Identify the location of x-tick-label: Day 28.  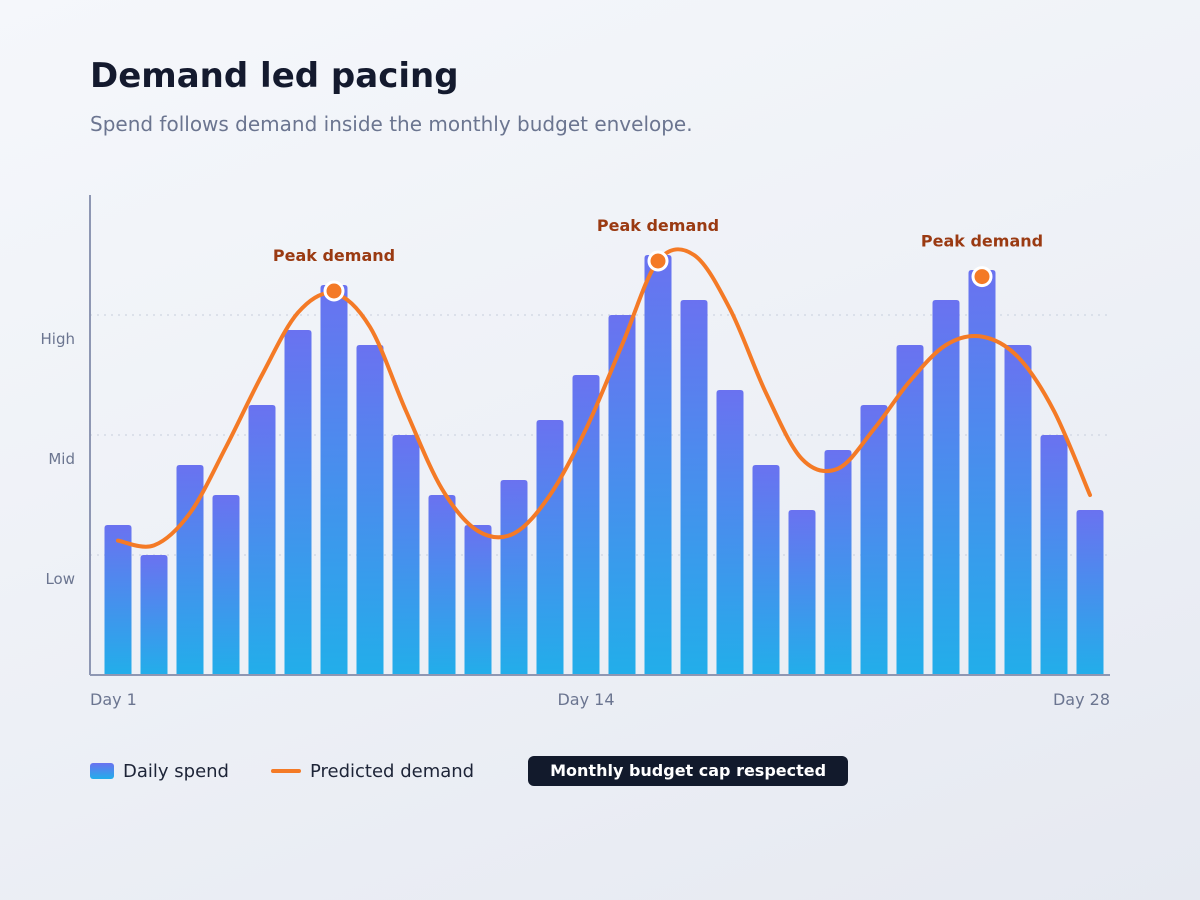
(1081, 699).